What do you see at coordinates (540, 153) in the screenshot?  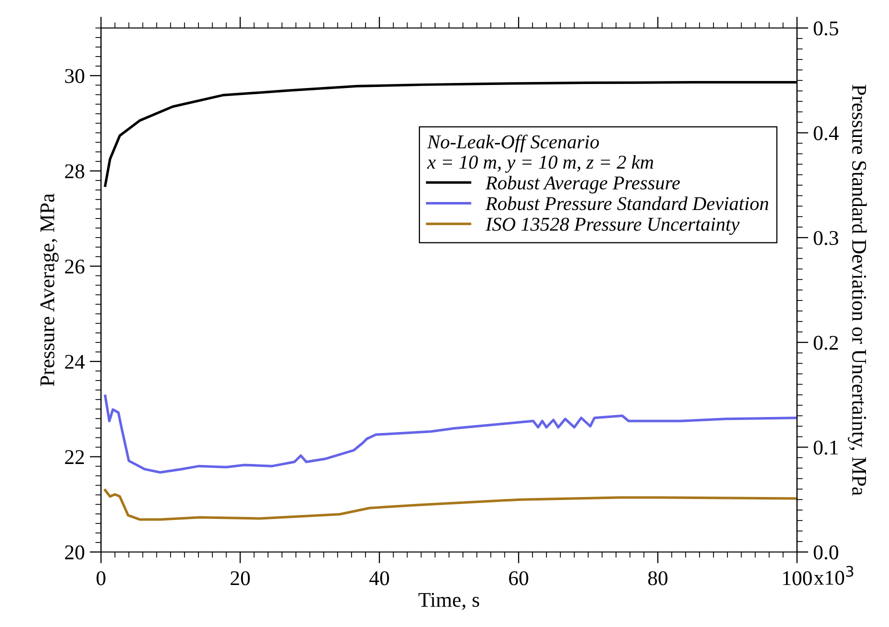 I see `legend-title: No-Leak-Off Scenario x = 10 m, y = 10 m, z = 2 km` at bounding box center [540, 153].